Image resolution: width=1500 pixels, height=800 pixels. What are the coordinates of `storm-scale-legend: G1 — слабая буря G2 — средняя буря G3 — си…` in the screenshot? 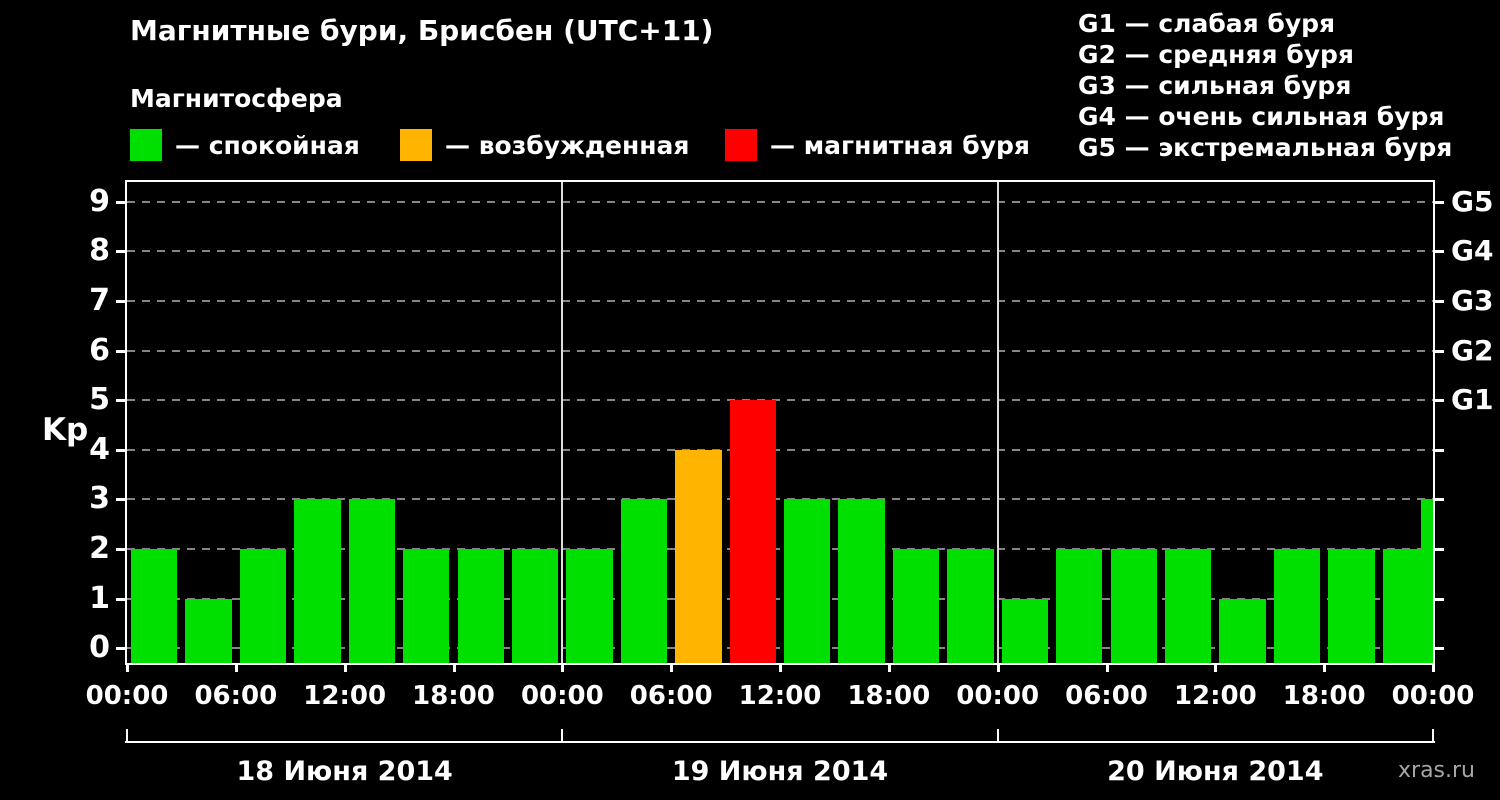 It's located at (1265, 85).